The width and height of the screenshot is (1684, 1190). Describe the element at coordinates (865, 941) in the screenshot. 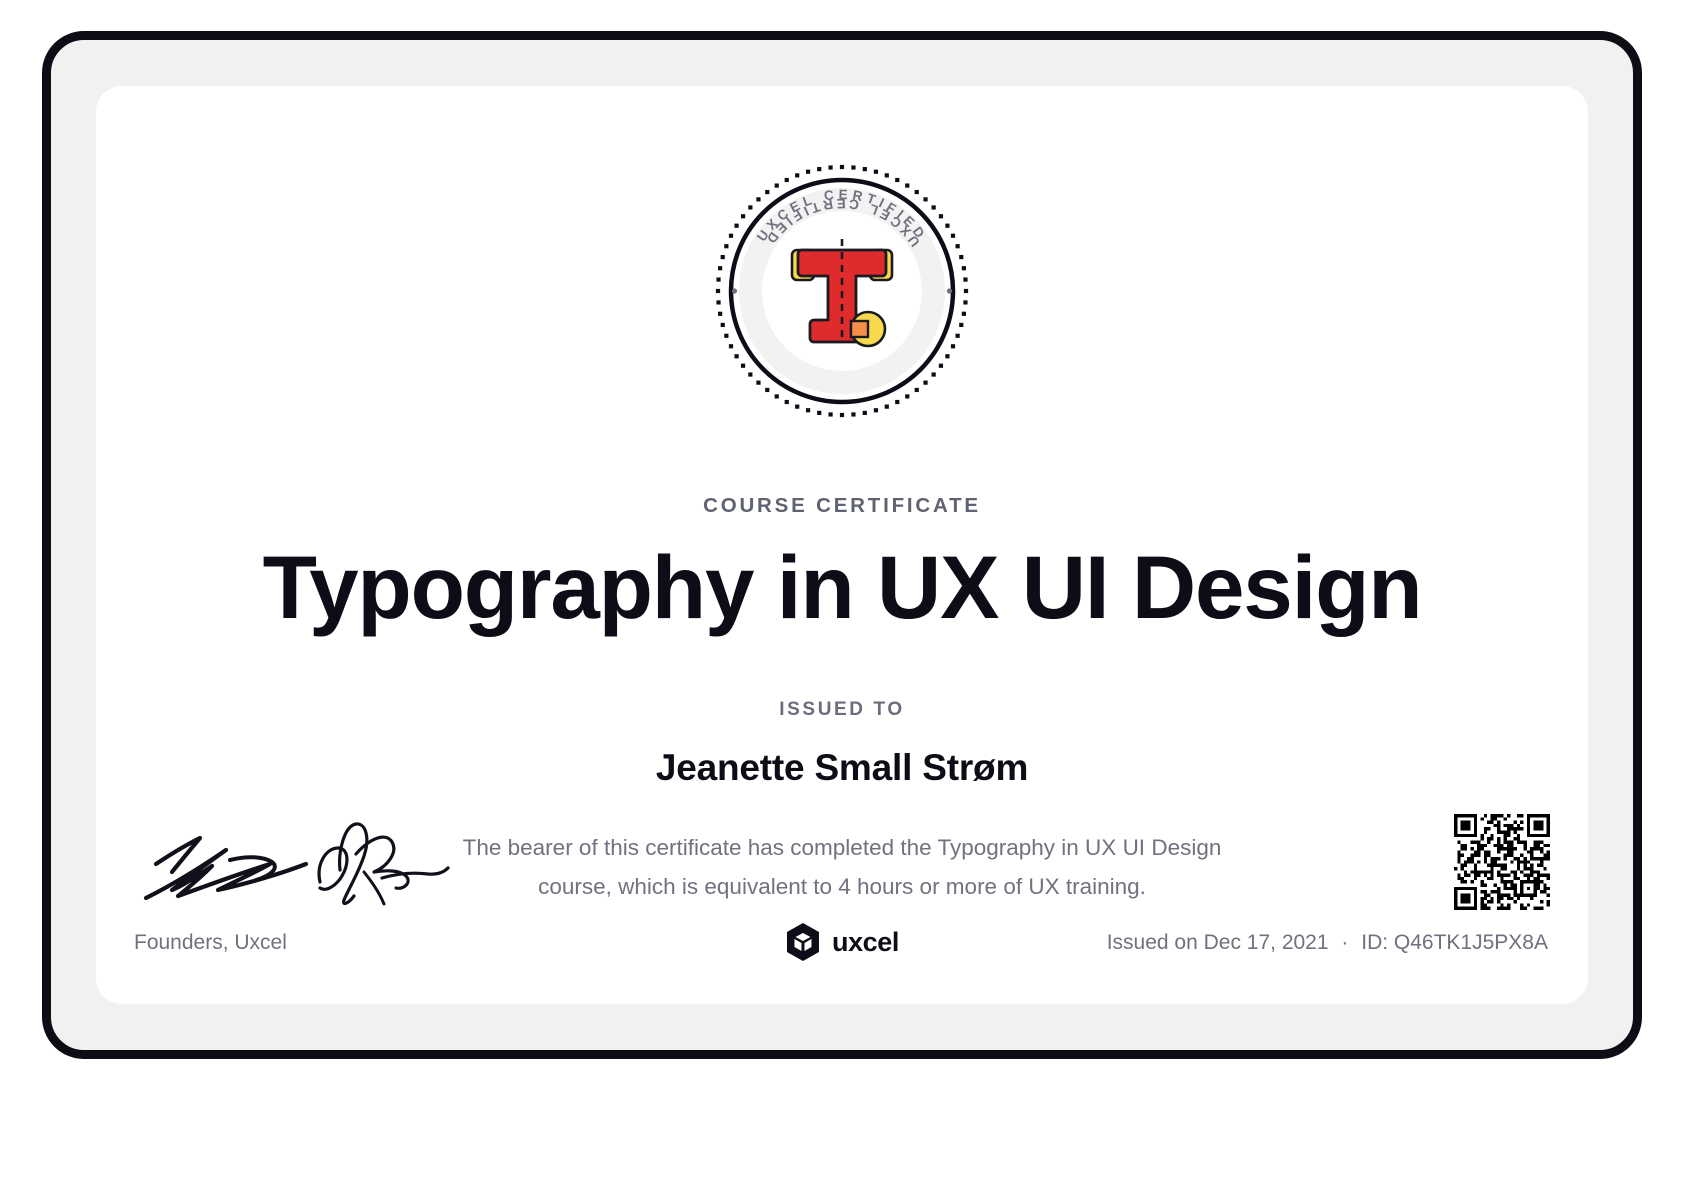

I see `uxcel-brand-name: uxcel` at that location.